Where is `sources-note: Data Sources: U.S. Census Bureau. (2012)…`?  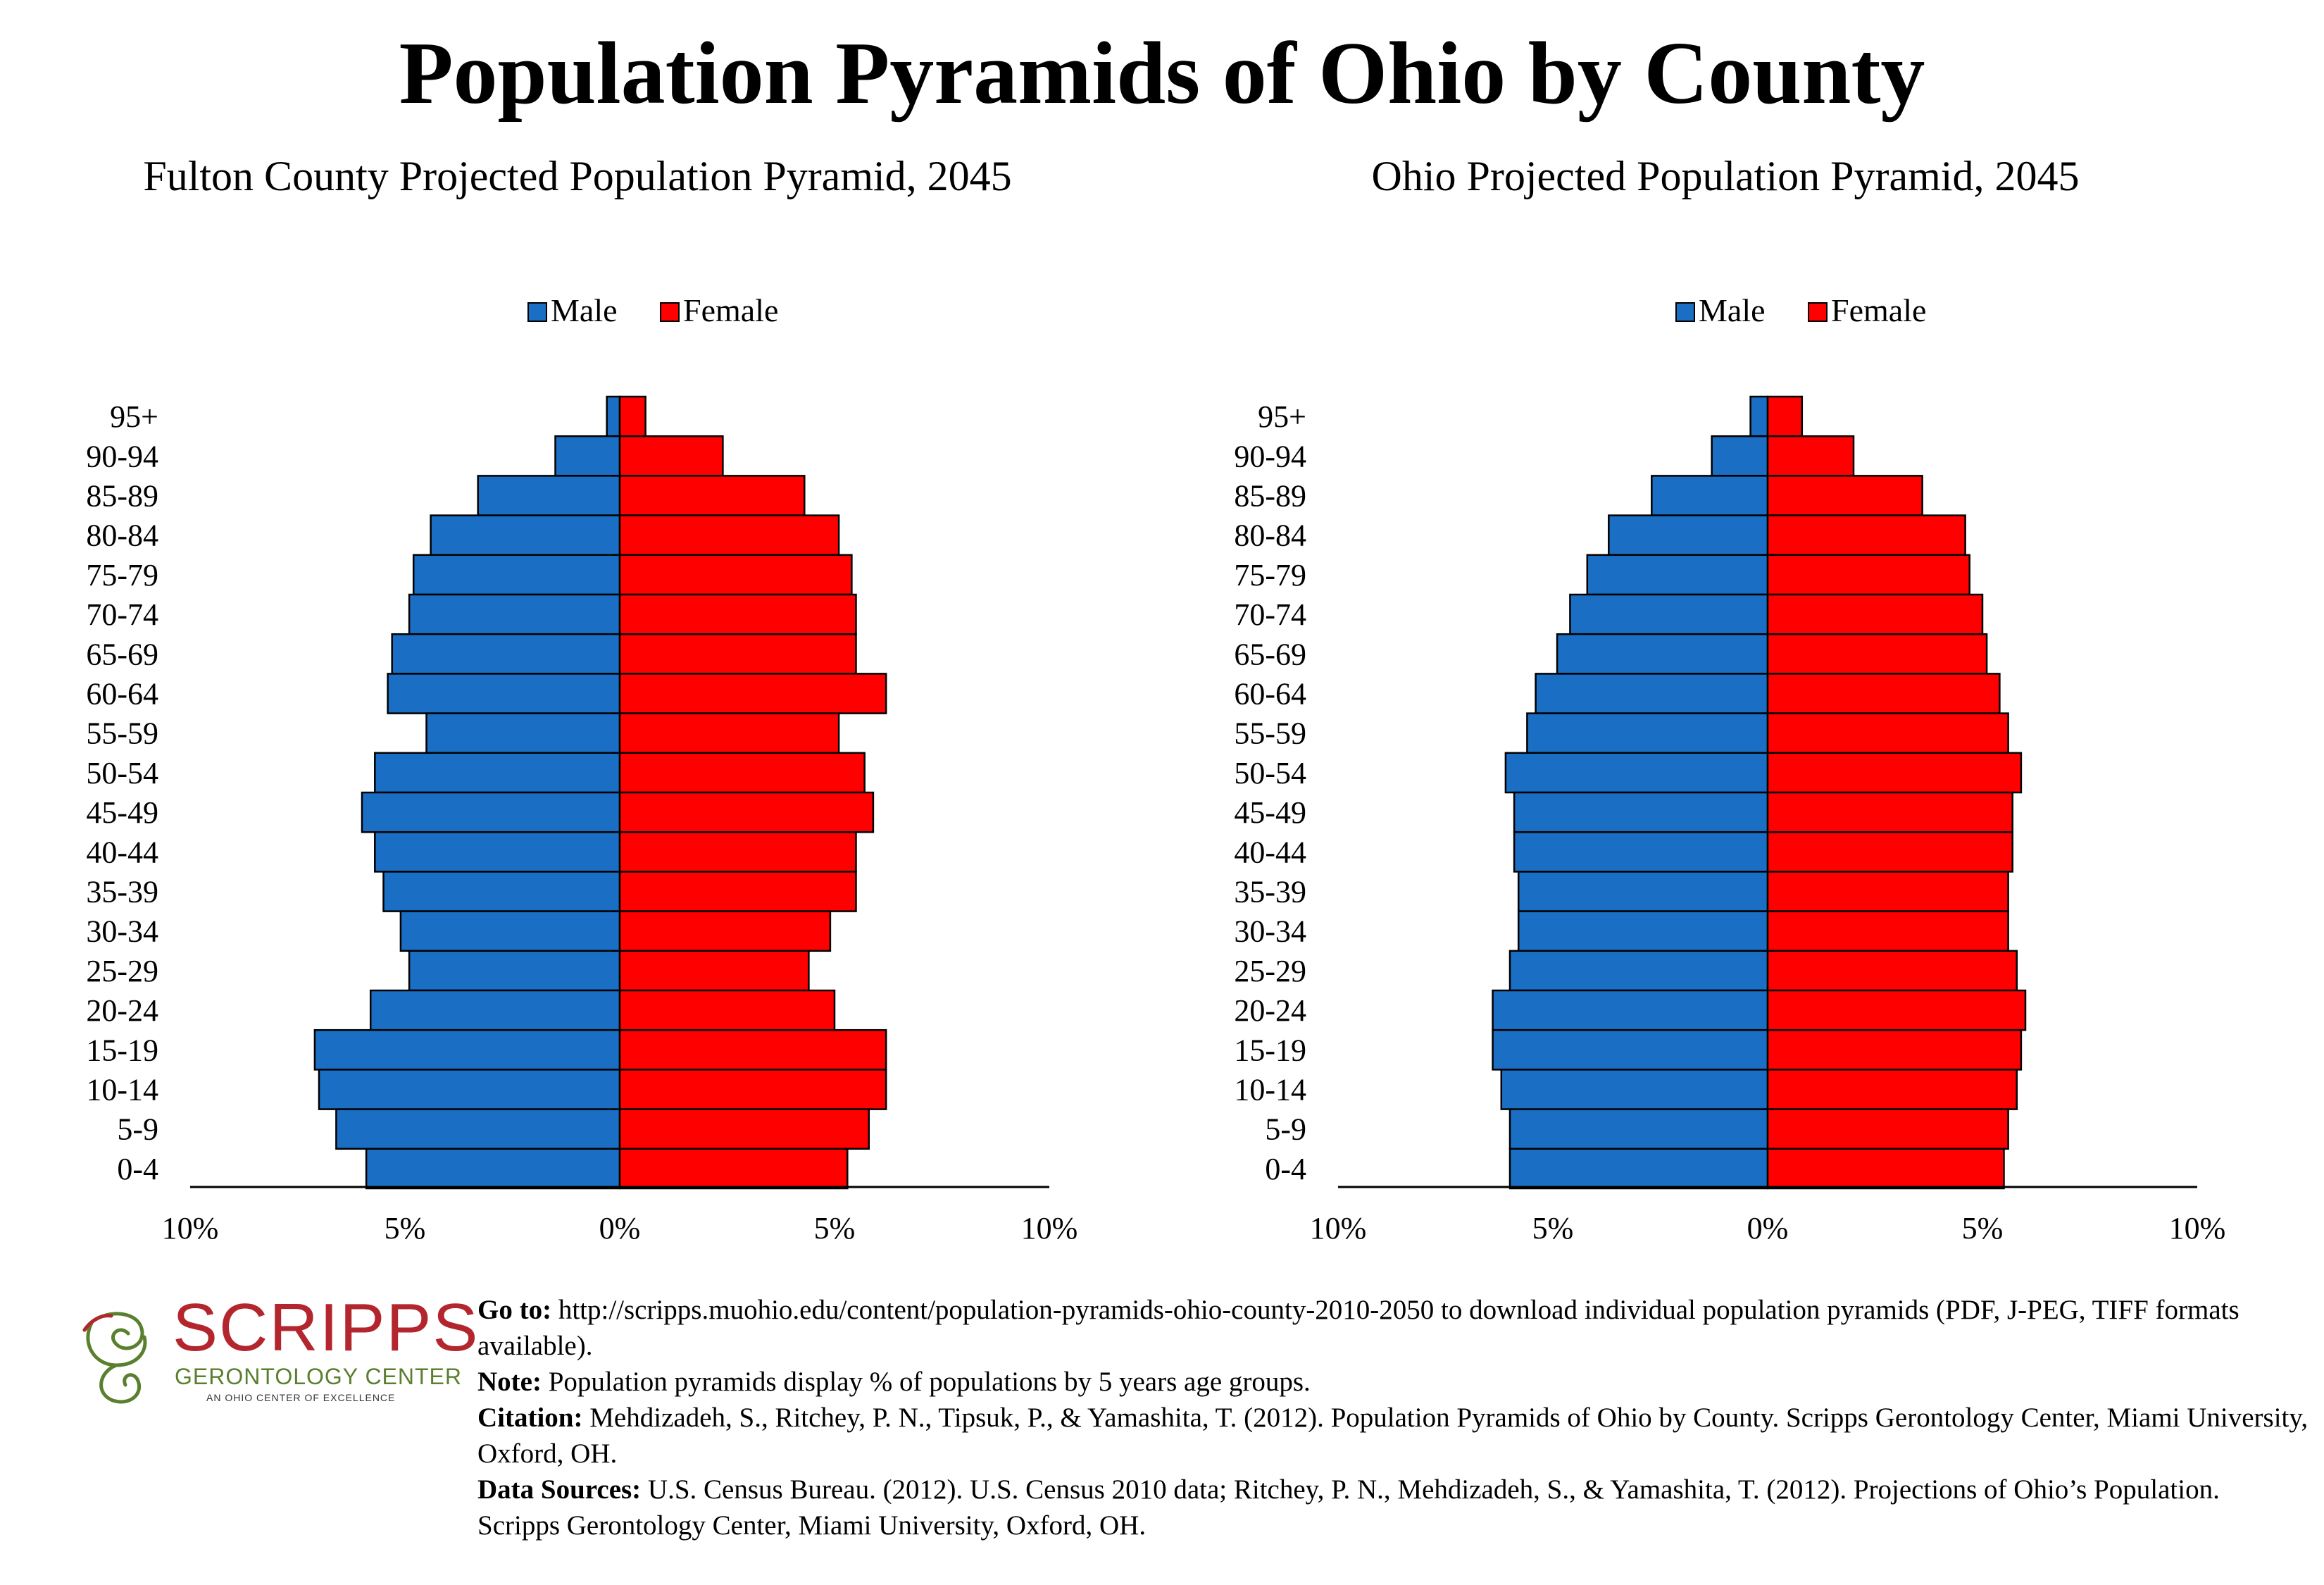
sources-note: Data Sources: U.S. Census Bureau. (2012)… is located at coordinates (1393, 1508).